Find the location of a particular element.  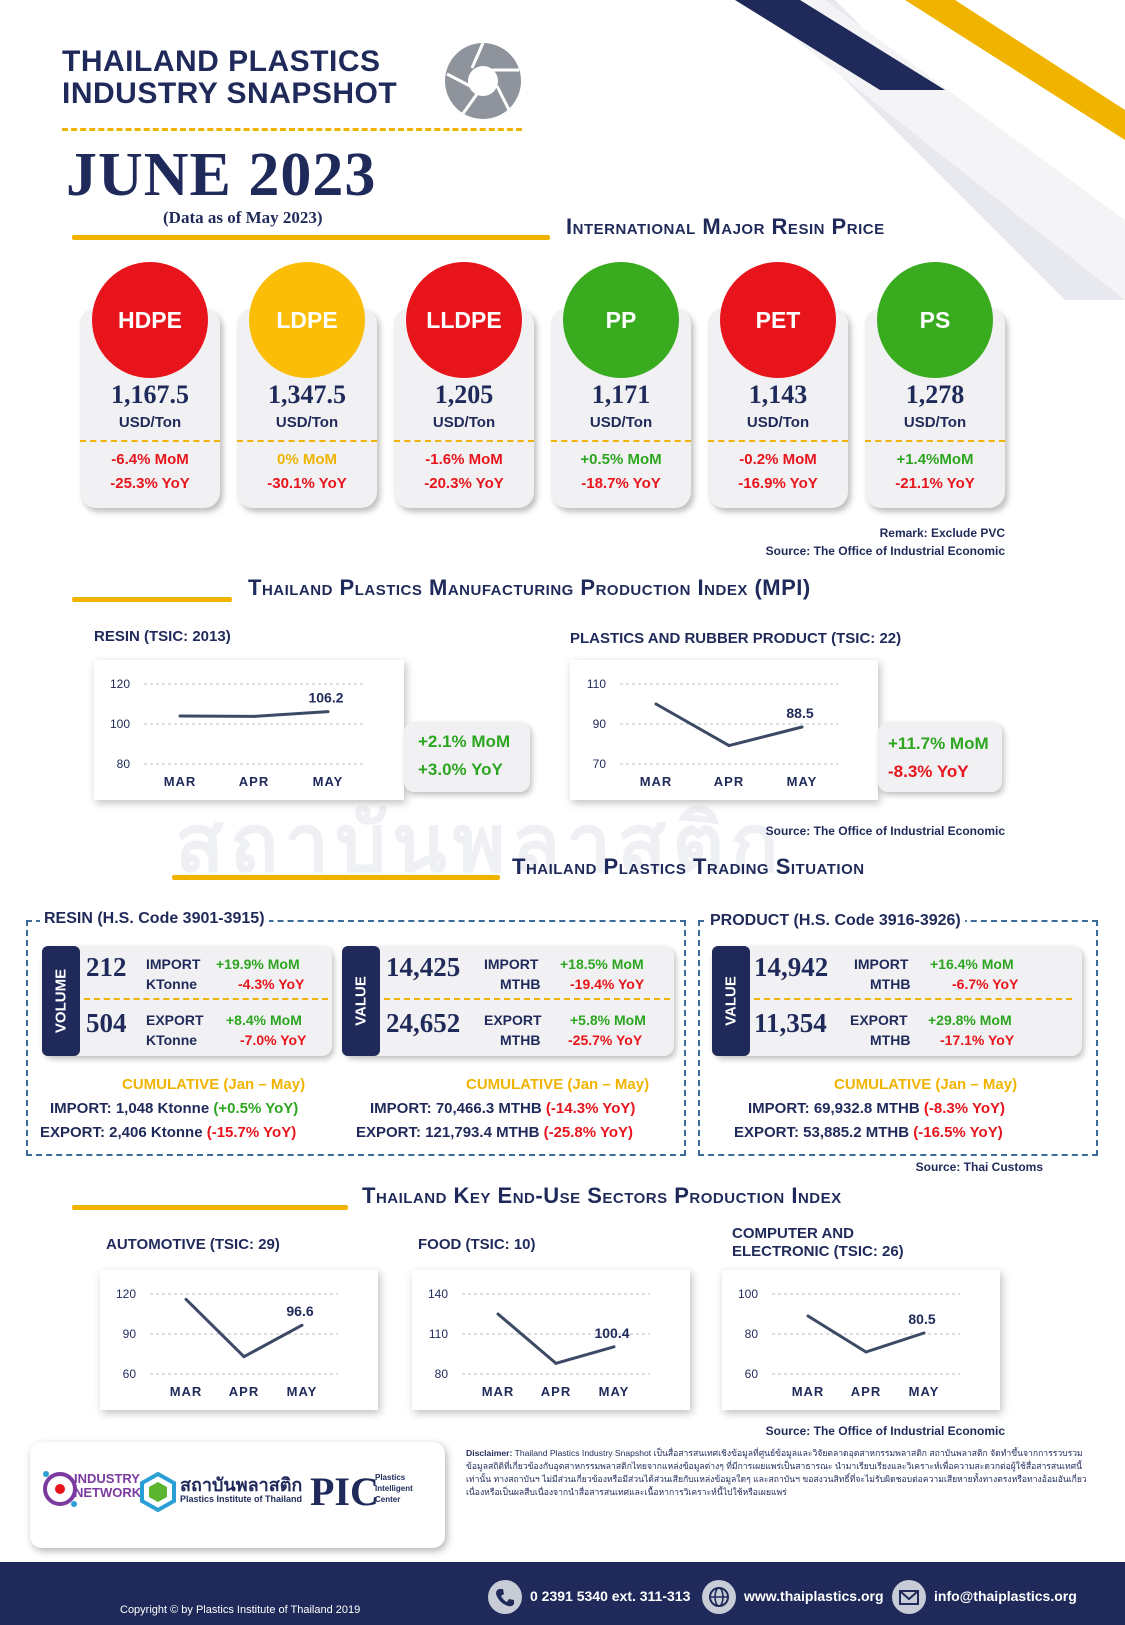

product-trade-title: PRODUCT (H.S. Code 3916-3926) is located at coordinates (835, 921).